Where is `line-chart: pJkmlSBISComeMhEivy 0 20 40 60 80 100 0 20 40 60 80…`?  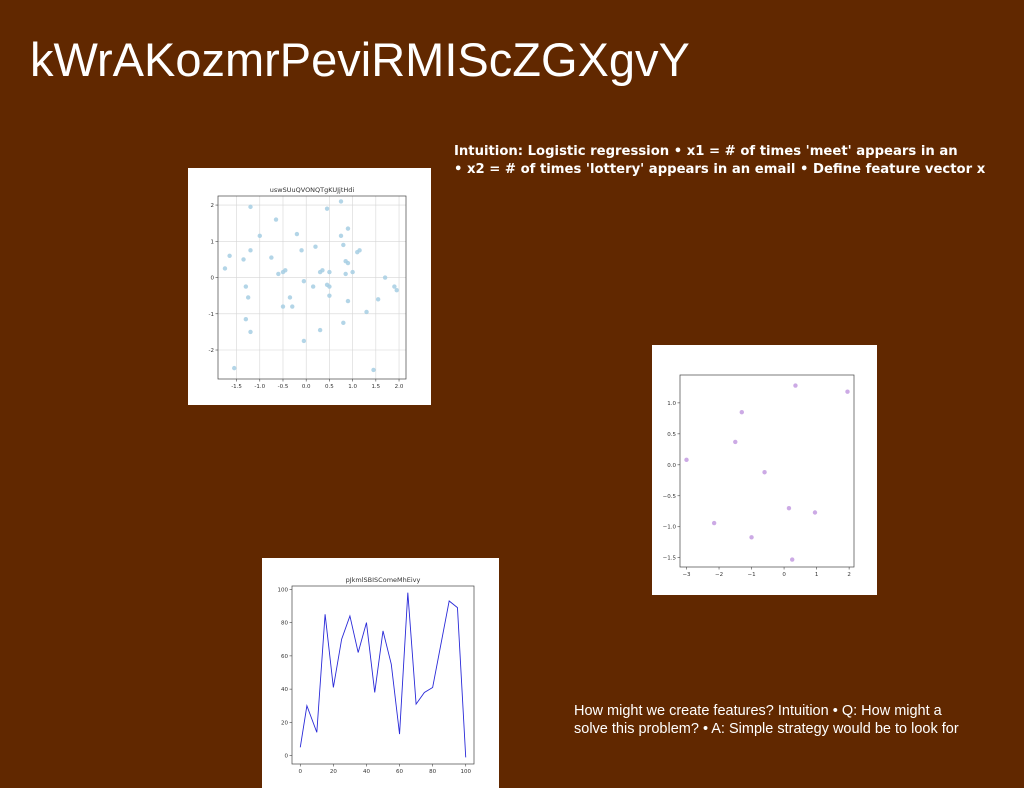 line-chart: pJkmlSBISComeMhEivy 0 20 40 60 80 100 0 20 40 60 80… is located at coordinates (376, 675).